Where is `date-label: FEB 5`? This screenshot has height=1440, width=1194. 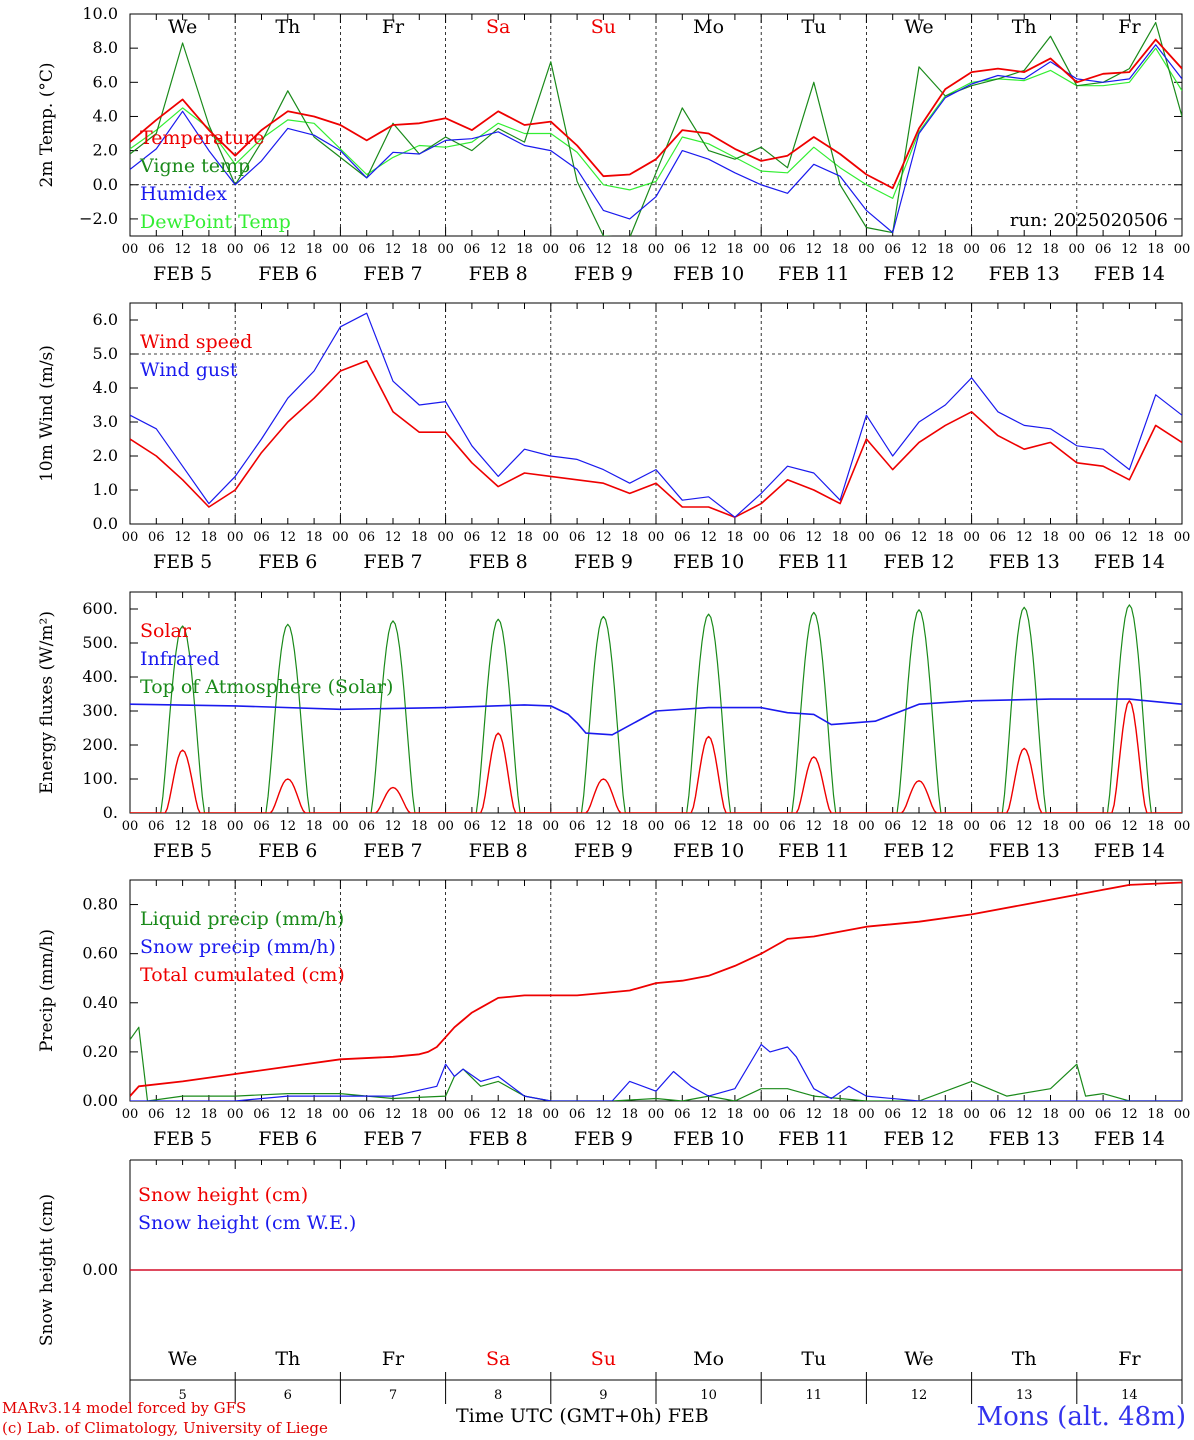 date-label: FEB 5 is located at coordinates (182, 562).